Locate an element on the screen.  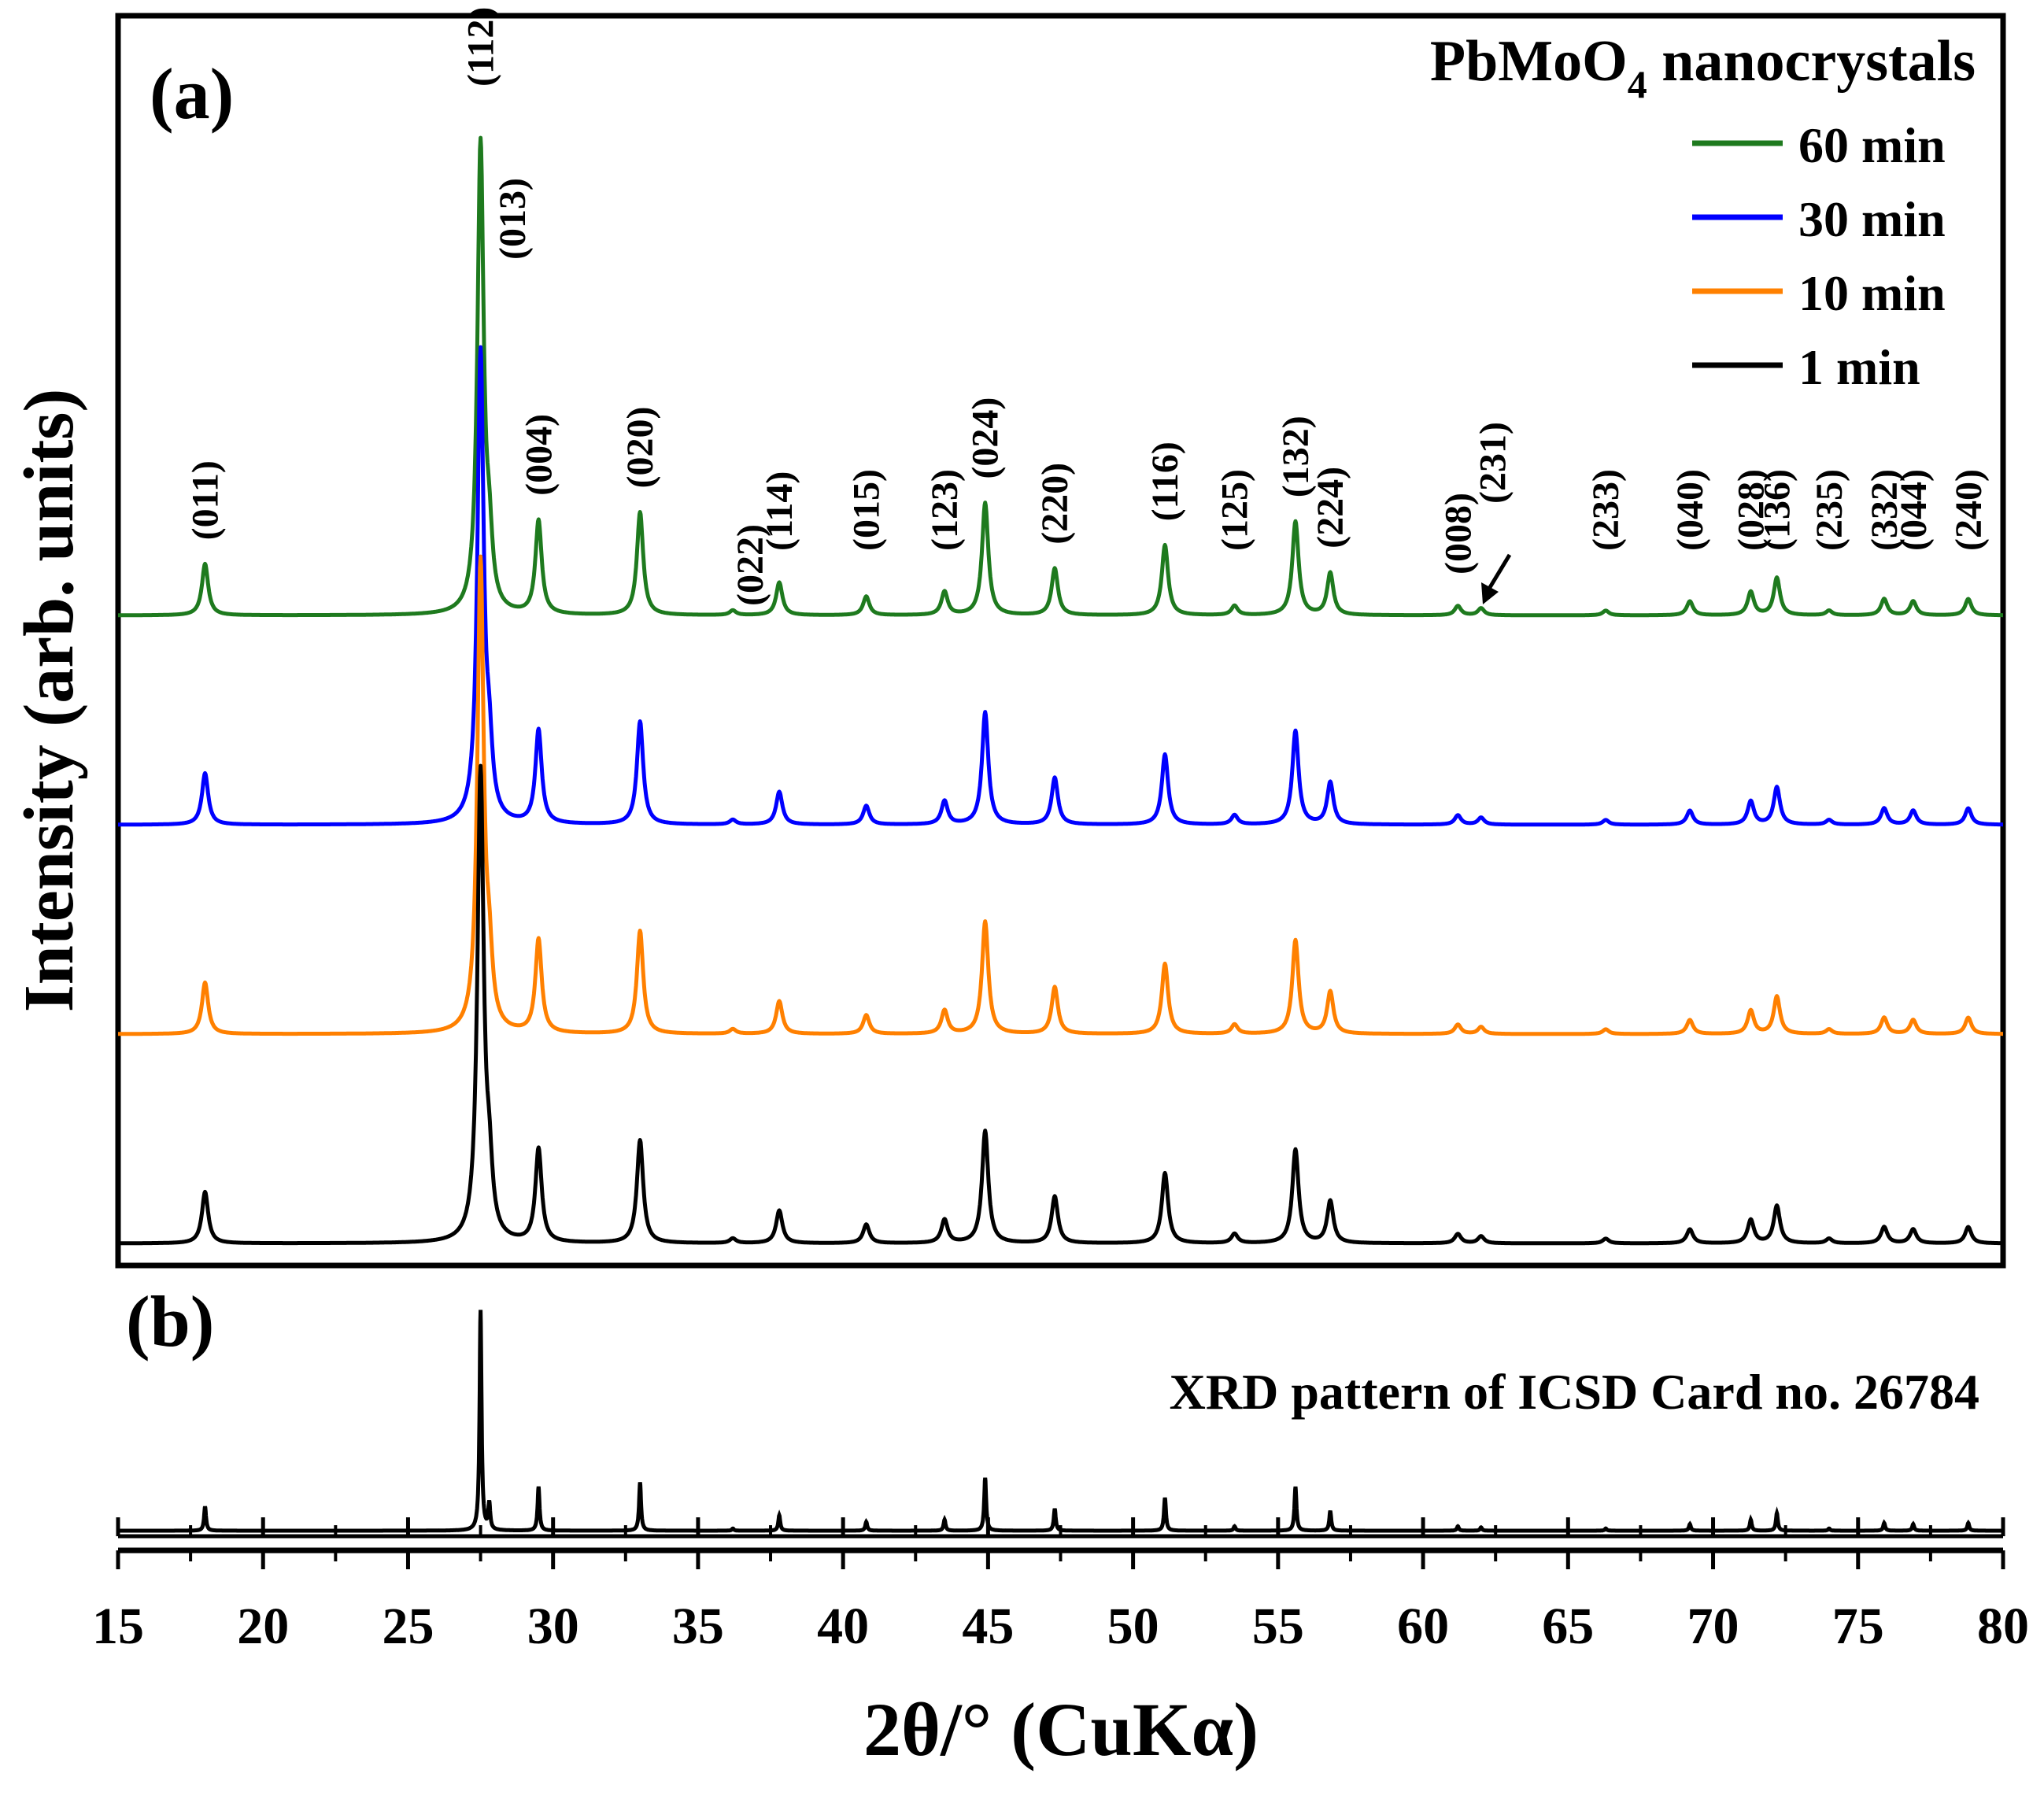
hkl-label: (233) is located at coordinates (1606, 510).